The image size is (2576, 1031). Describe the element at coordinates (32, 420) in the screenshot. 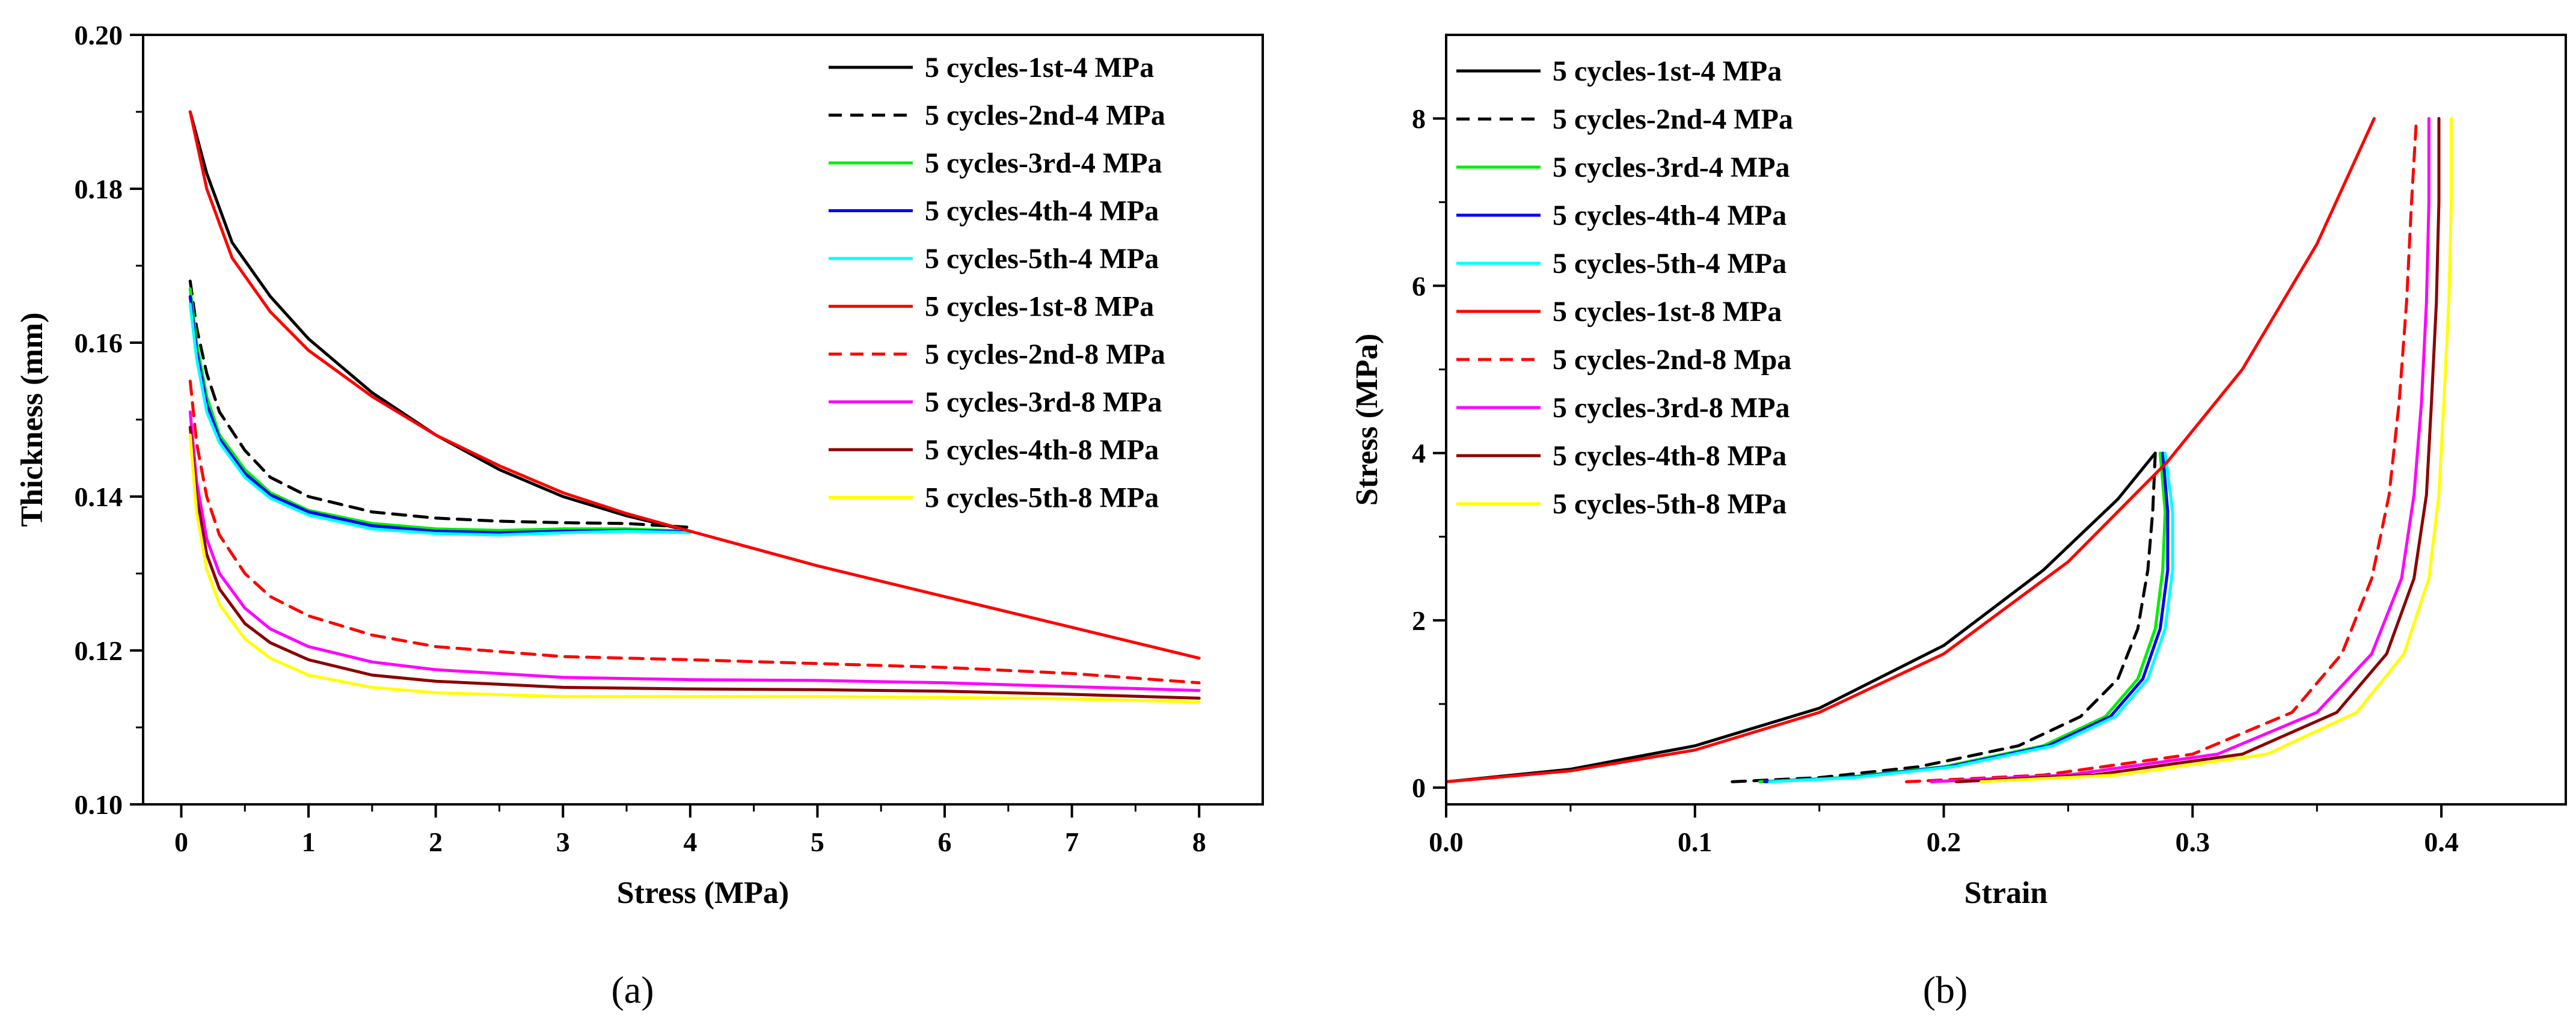

I see `panel-a-y-axis-title: Thickness (mm)` at that location.